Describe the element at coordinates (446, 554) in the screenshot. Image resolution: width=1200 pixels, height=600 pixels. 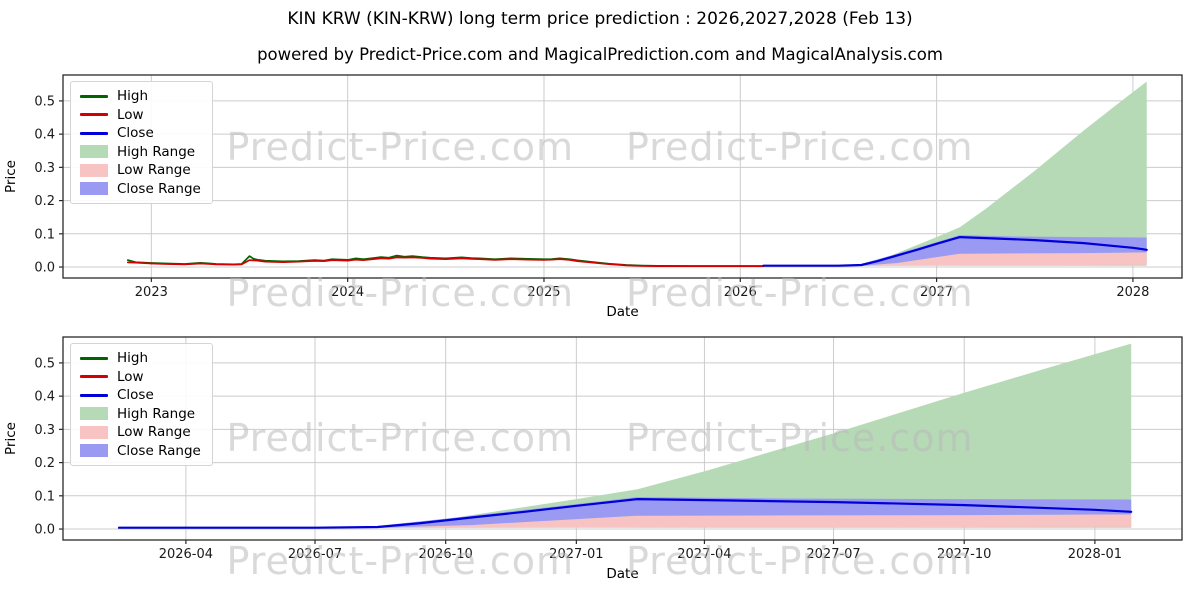
I see `x-tick-label: 2026-10` at that location.